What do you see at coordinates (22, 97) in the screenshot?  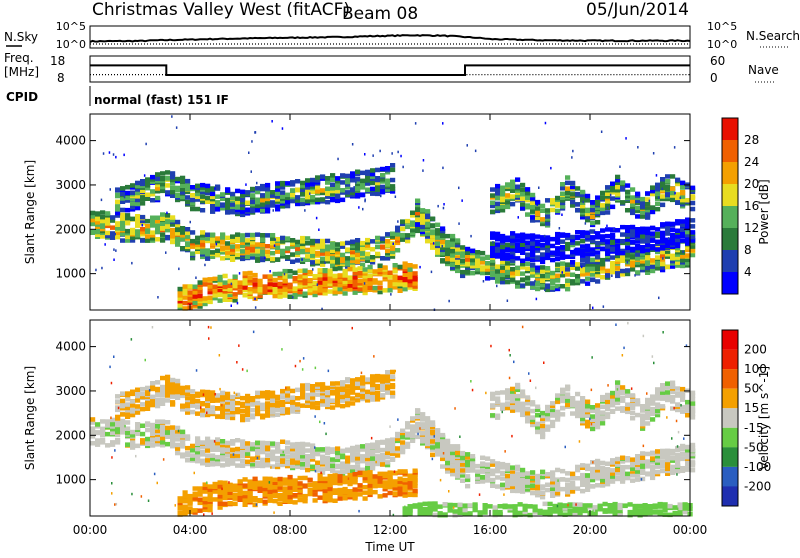 I see `cpid-label: CPID` at bounding box center [22, 97].